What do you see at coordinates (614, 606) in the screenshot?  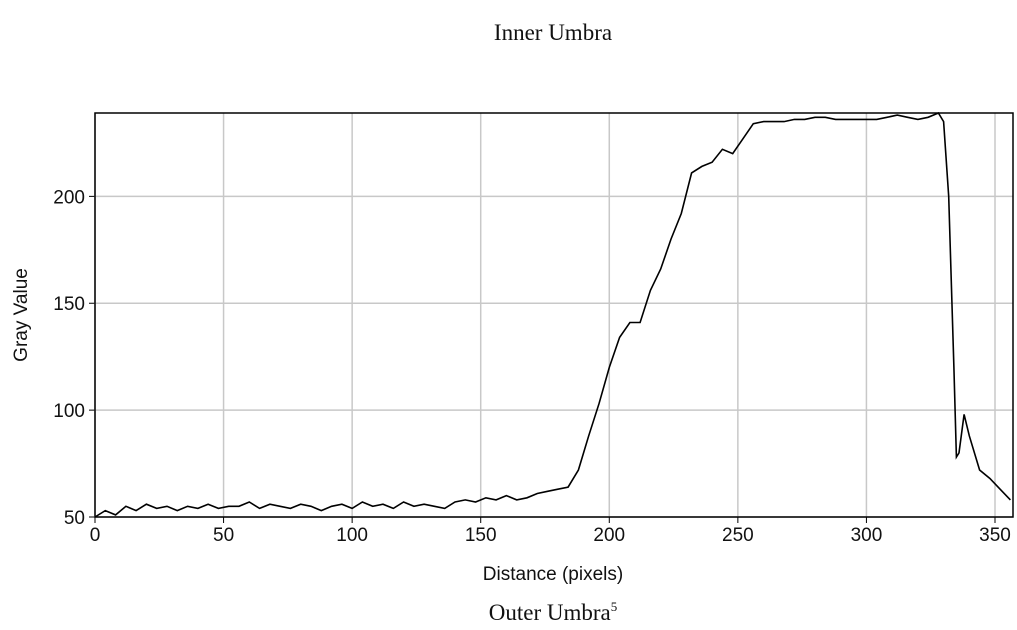 I see `caption-superscript: 5` at bounding box center [614, 606].